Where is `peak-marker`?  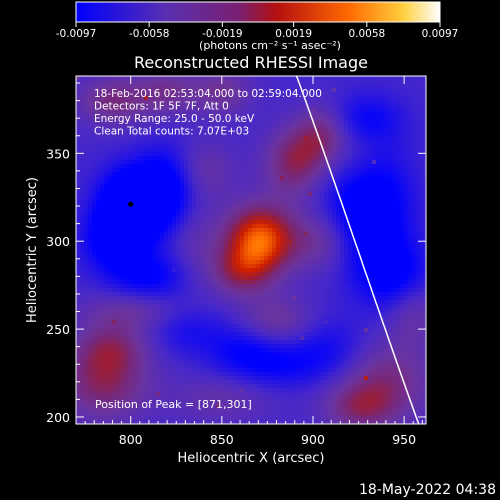 peak-marker is located at coordinates (131, 204).